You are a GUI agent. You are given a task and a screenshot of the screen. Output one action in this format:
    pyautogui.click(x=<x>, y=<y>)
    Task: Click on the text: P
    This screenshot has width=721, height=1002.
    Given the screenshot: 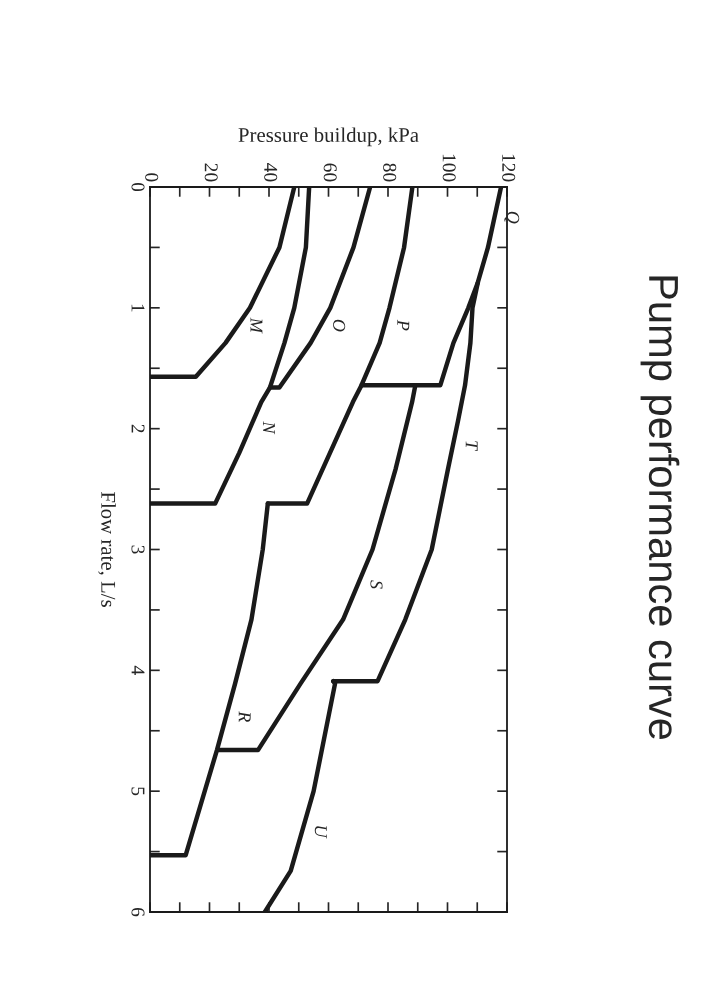 What is the action you would take?
    pyautogui.click(x=403, y=325)
    